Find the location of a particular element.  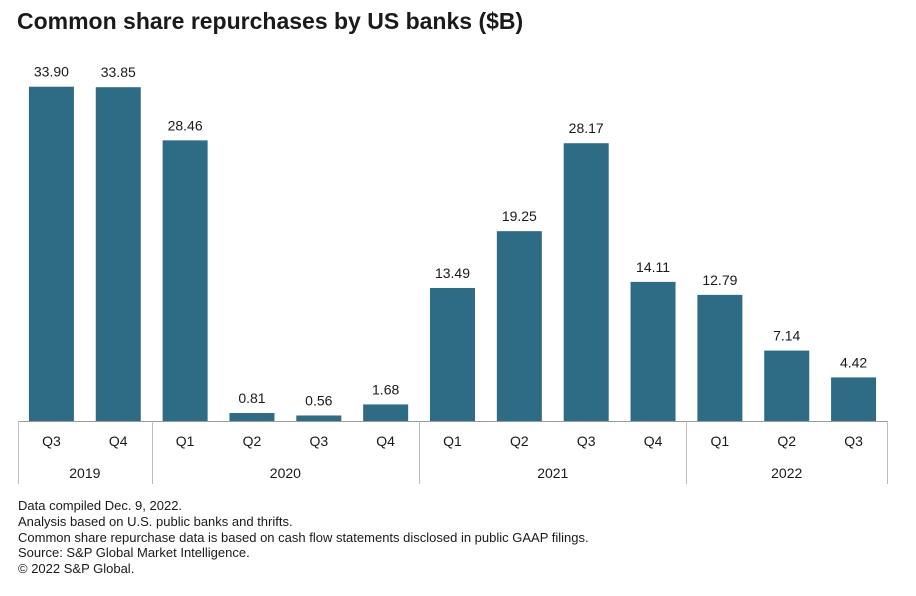

quarter-tick-label-9: Q4 is located at coordinates (653, 441).